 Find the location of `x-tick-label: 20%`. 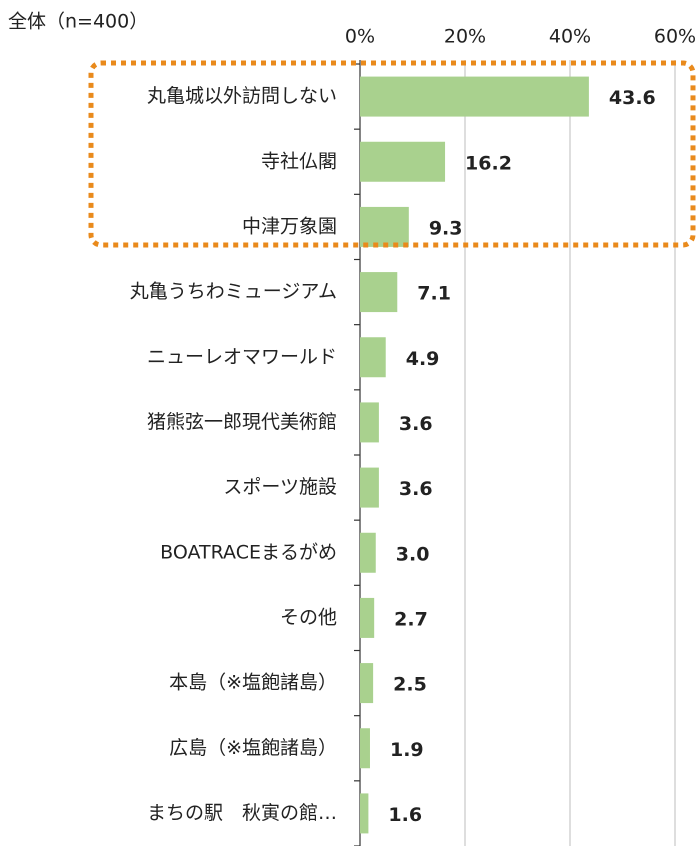

x-tick-label: 20% is located at coordinates (465, 37).